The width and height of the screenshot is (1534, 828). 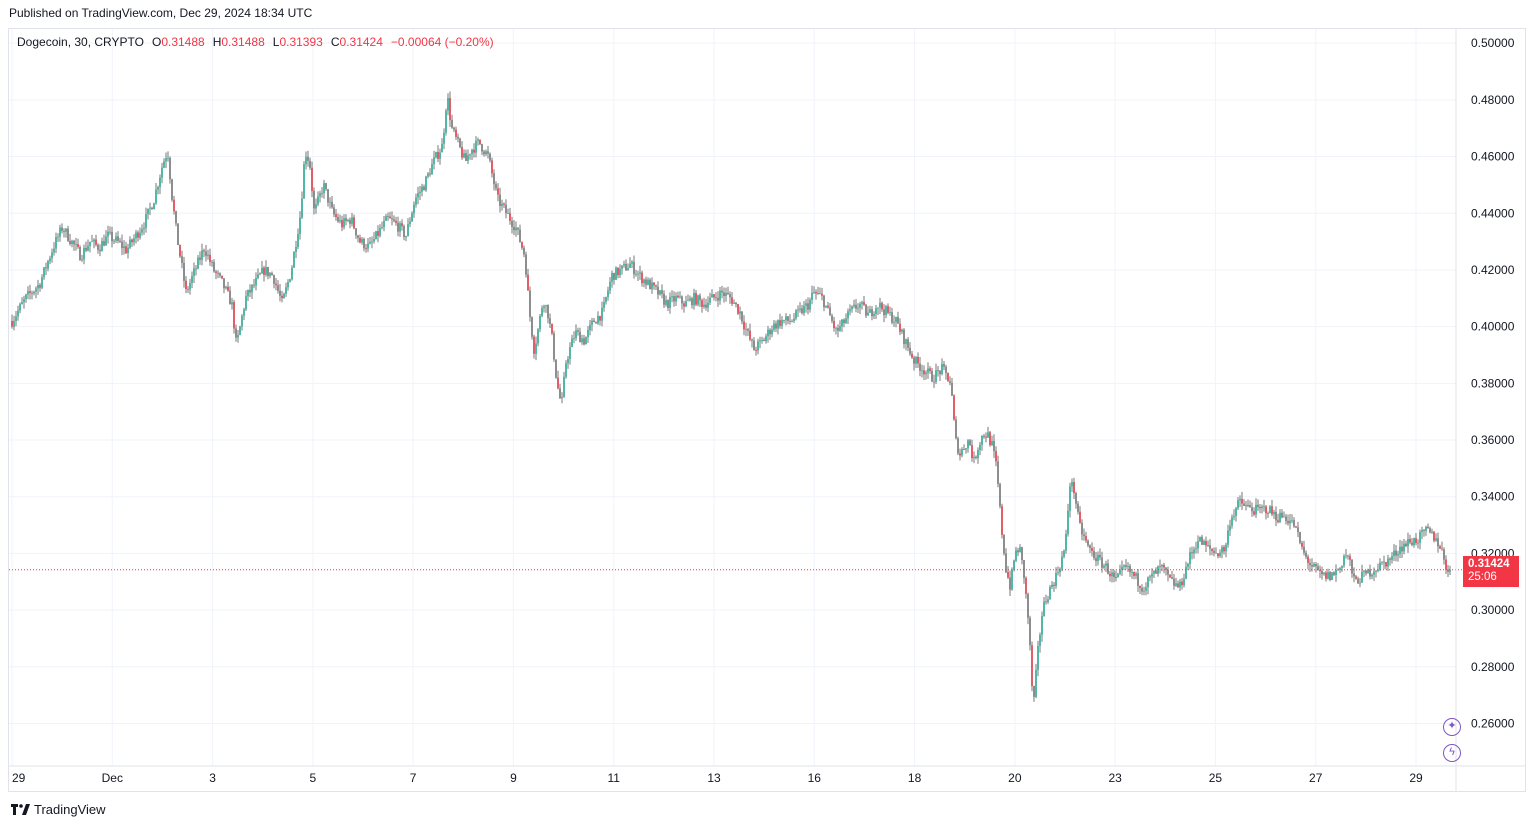 I want to click on tradingview-logo: TradingView, so click(x=58, y=809).